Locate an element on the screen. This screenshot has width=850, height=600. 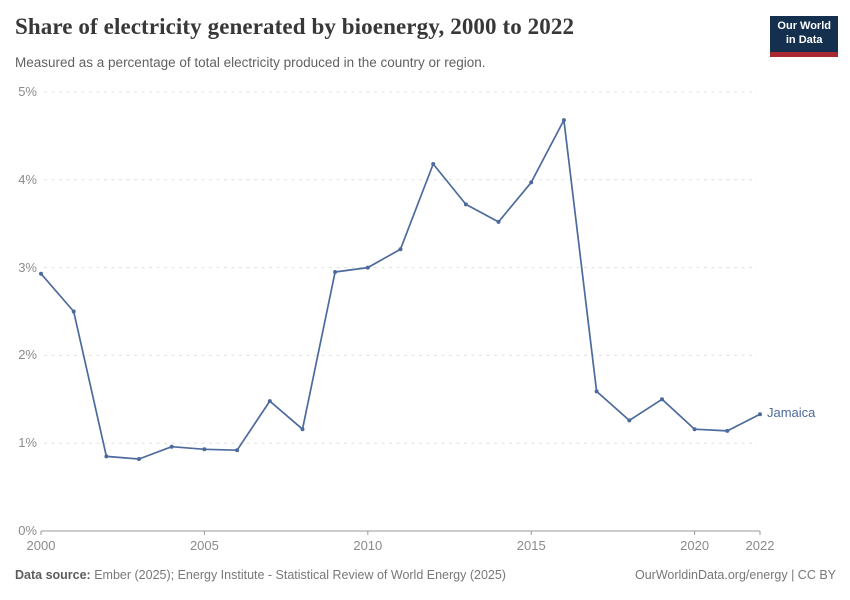
data-point-2019 is located at coordinates (662, 399).